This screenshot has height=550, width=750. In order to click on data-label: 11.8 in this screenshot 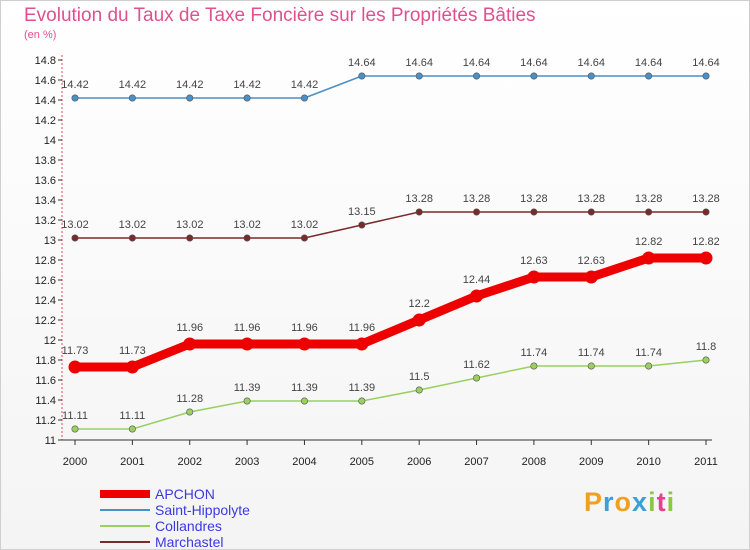, I will do `click(706, 347)`.